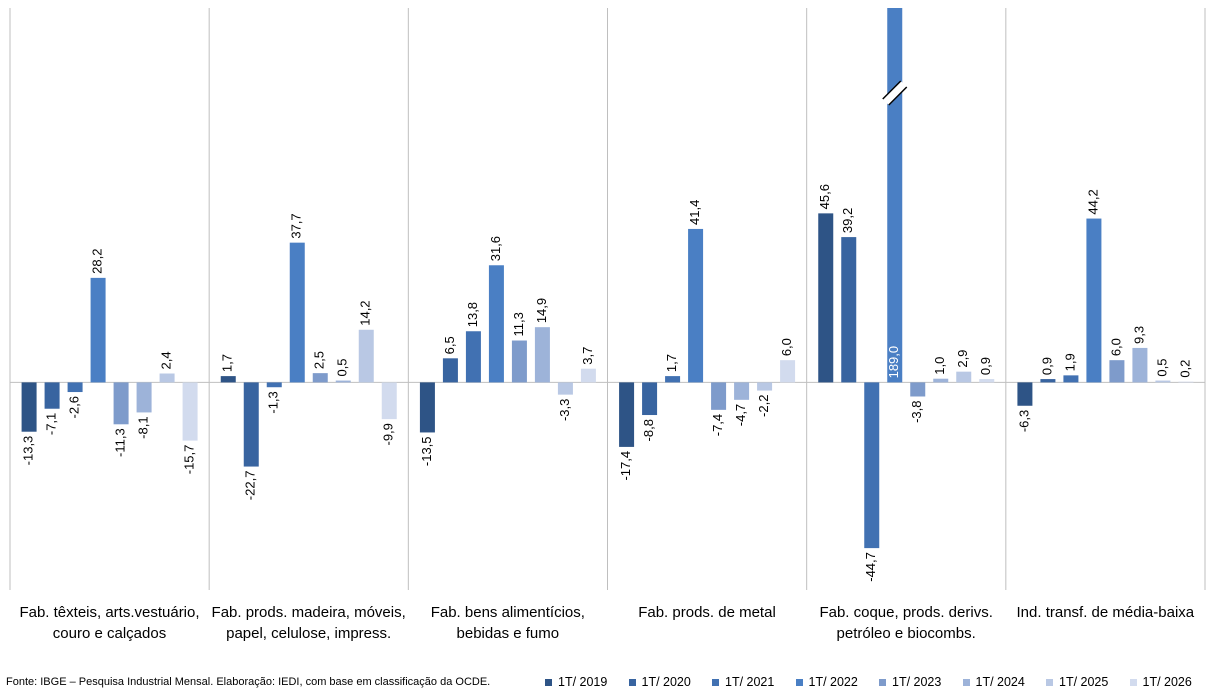 This screenshot has width=1212, height=695. I want to click on data-label: -7,1, so click(51, 424).